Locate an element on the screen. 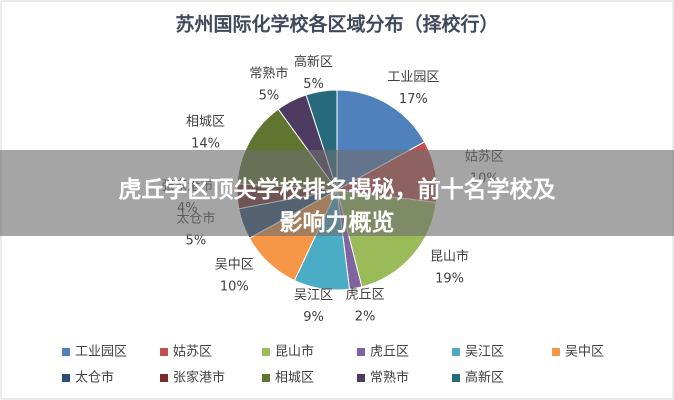 This screenshot has height=400, width=674. slice-label-value: 19% is located at coordinates (449, 279).